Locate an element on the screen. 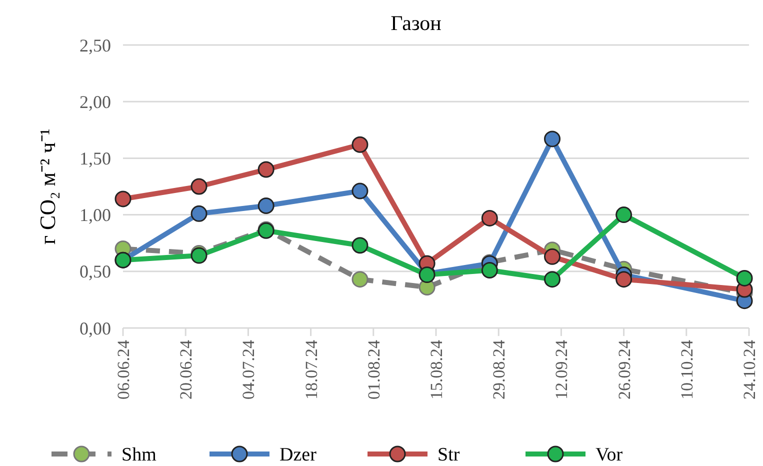 This screenshot has height=466, width=763. x-tick-label: 01.08.24 is located at coordinates (374, 370).